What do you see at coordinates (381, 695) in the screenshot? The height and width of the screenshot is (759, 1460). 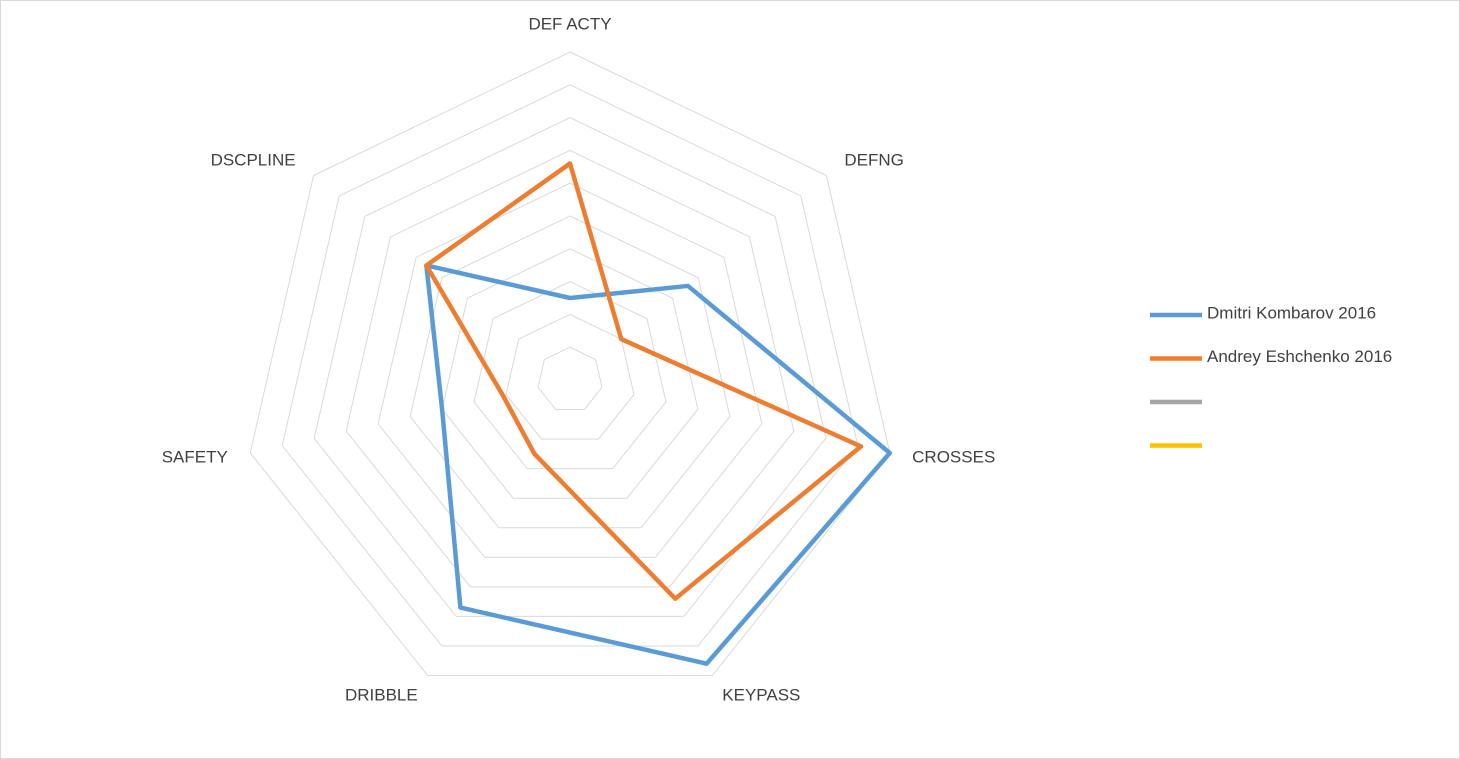 I see `axis-label: DRIBBLE` at bounding box center [381, 695].